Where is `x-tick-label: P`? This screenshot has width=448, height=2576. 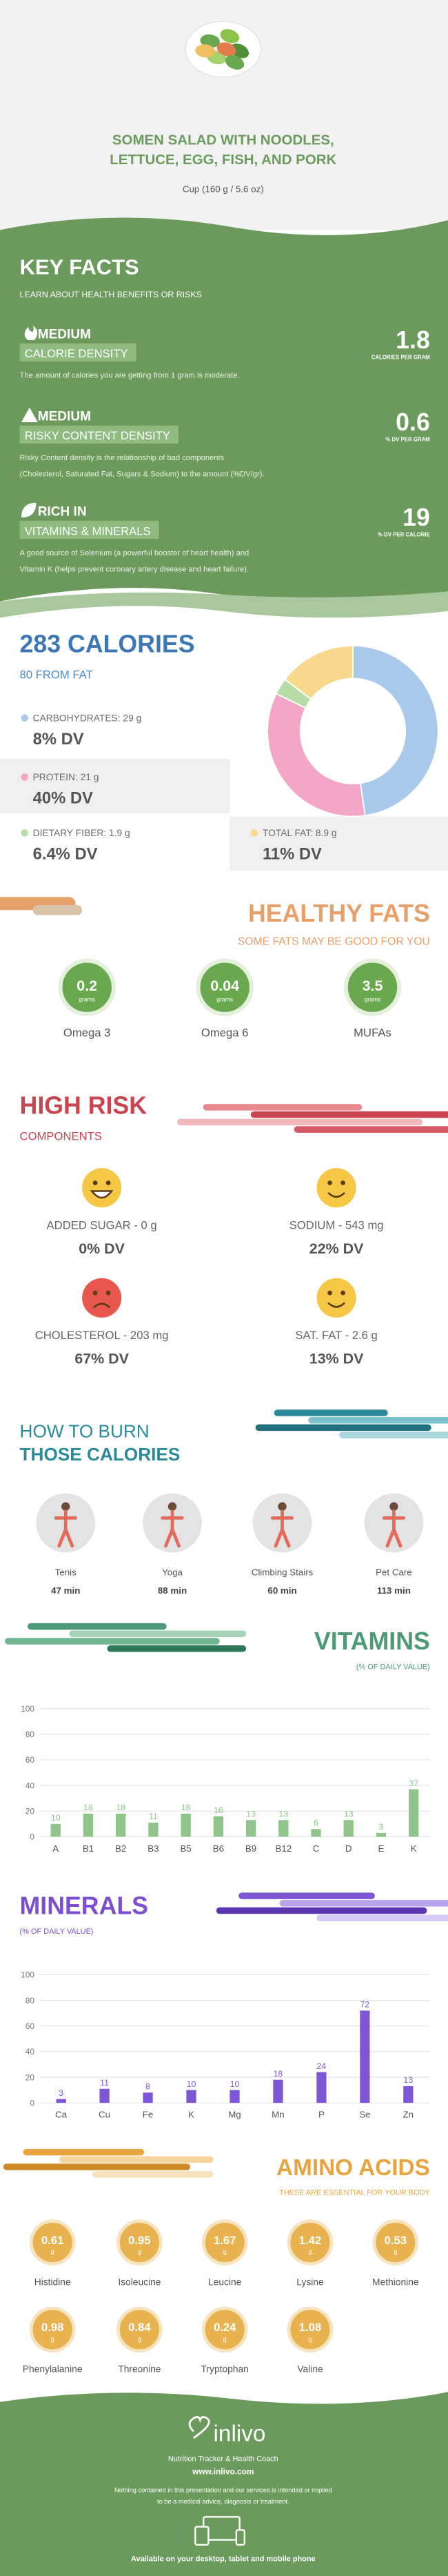 x-tick-label: P is located at coordinates (321, 2115).